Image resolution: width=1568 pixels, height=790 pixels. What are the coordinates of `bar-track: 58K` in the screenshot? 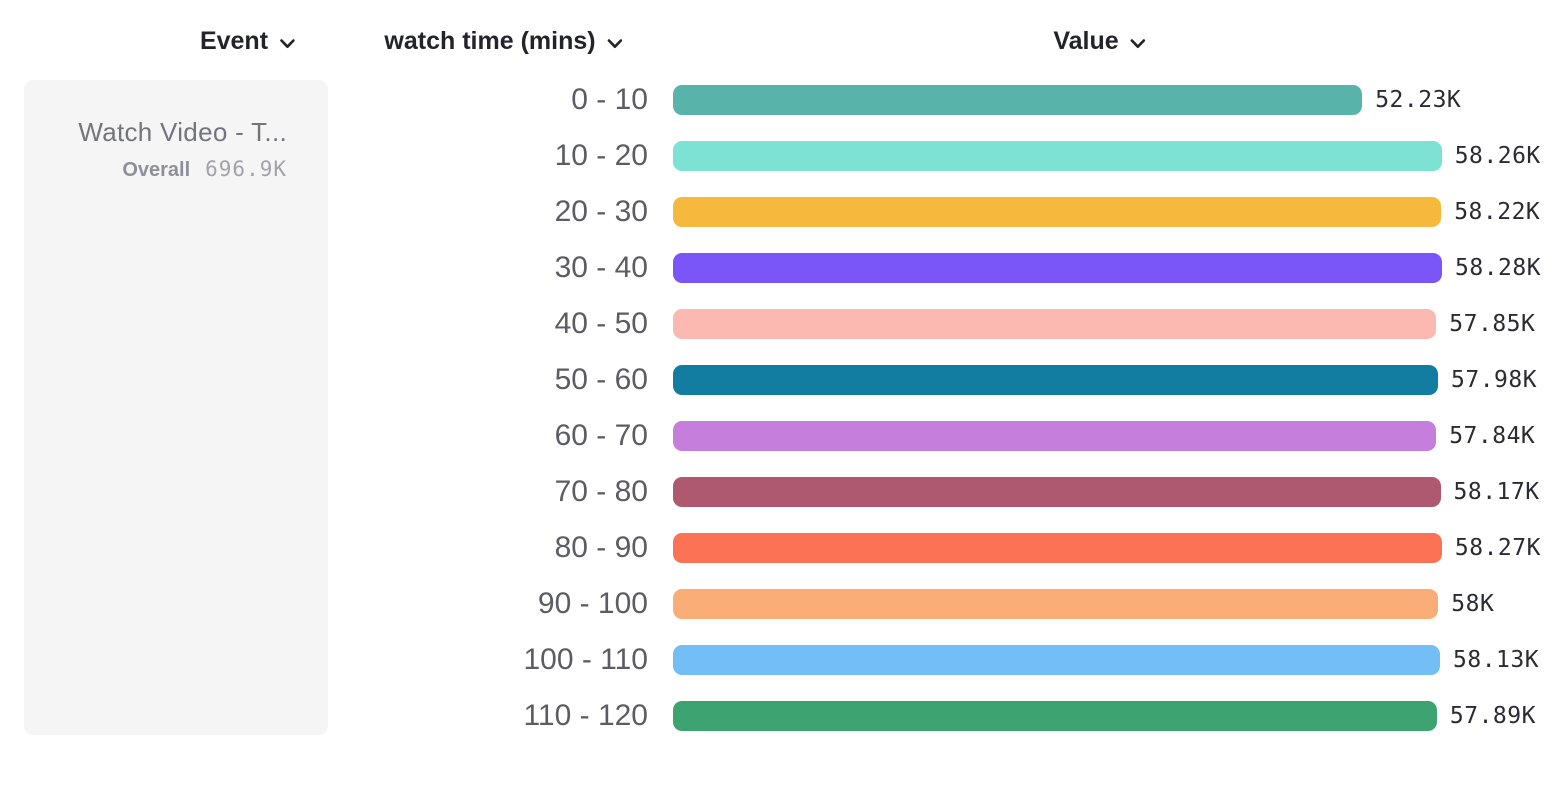 It's located at (1083, 604).